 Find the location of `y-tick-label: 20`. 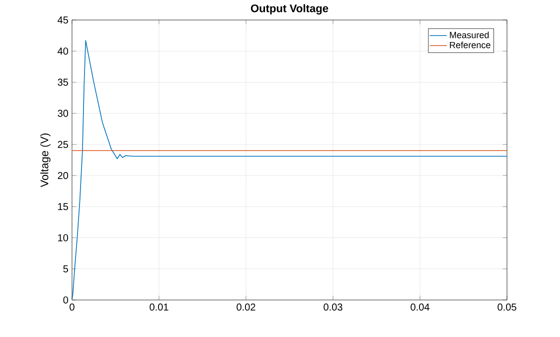

y-tick-label: 20 is located at coordinates (63, 176).